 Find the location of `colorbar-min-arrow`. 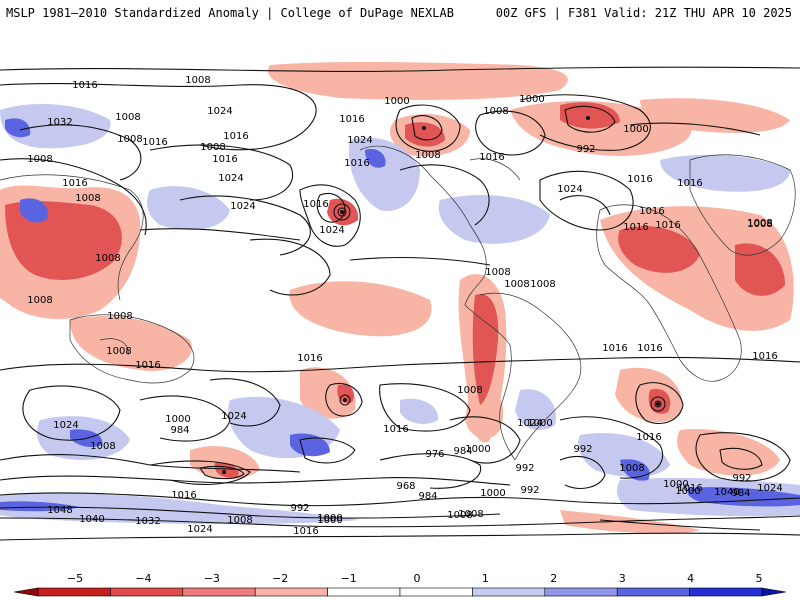

colorbar-min-arrow is located at coordinates (26, 592).